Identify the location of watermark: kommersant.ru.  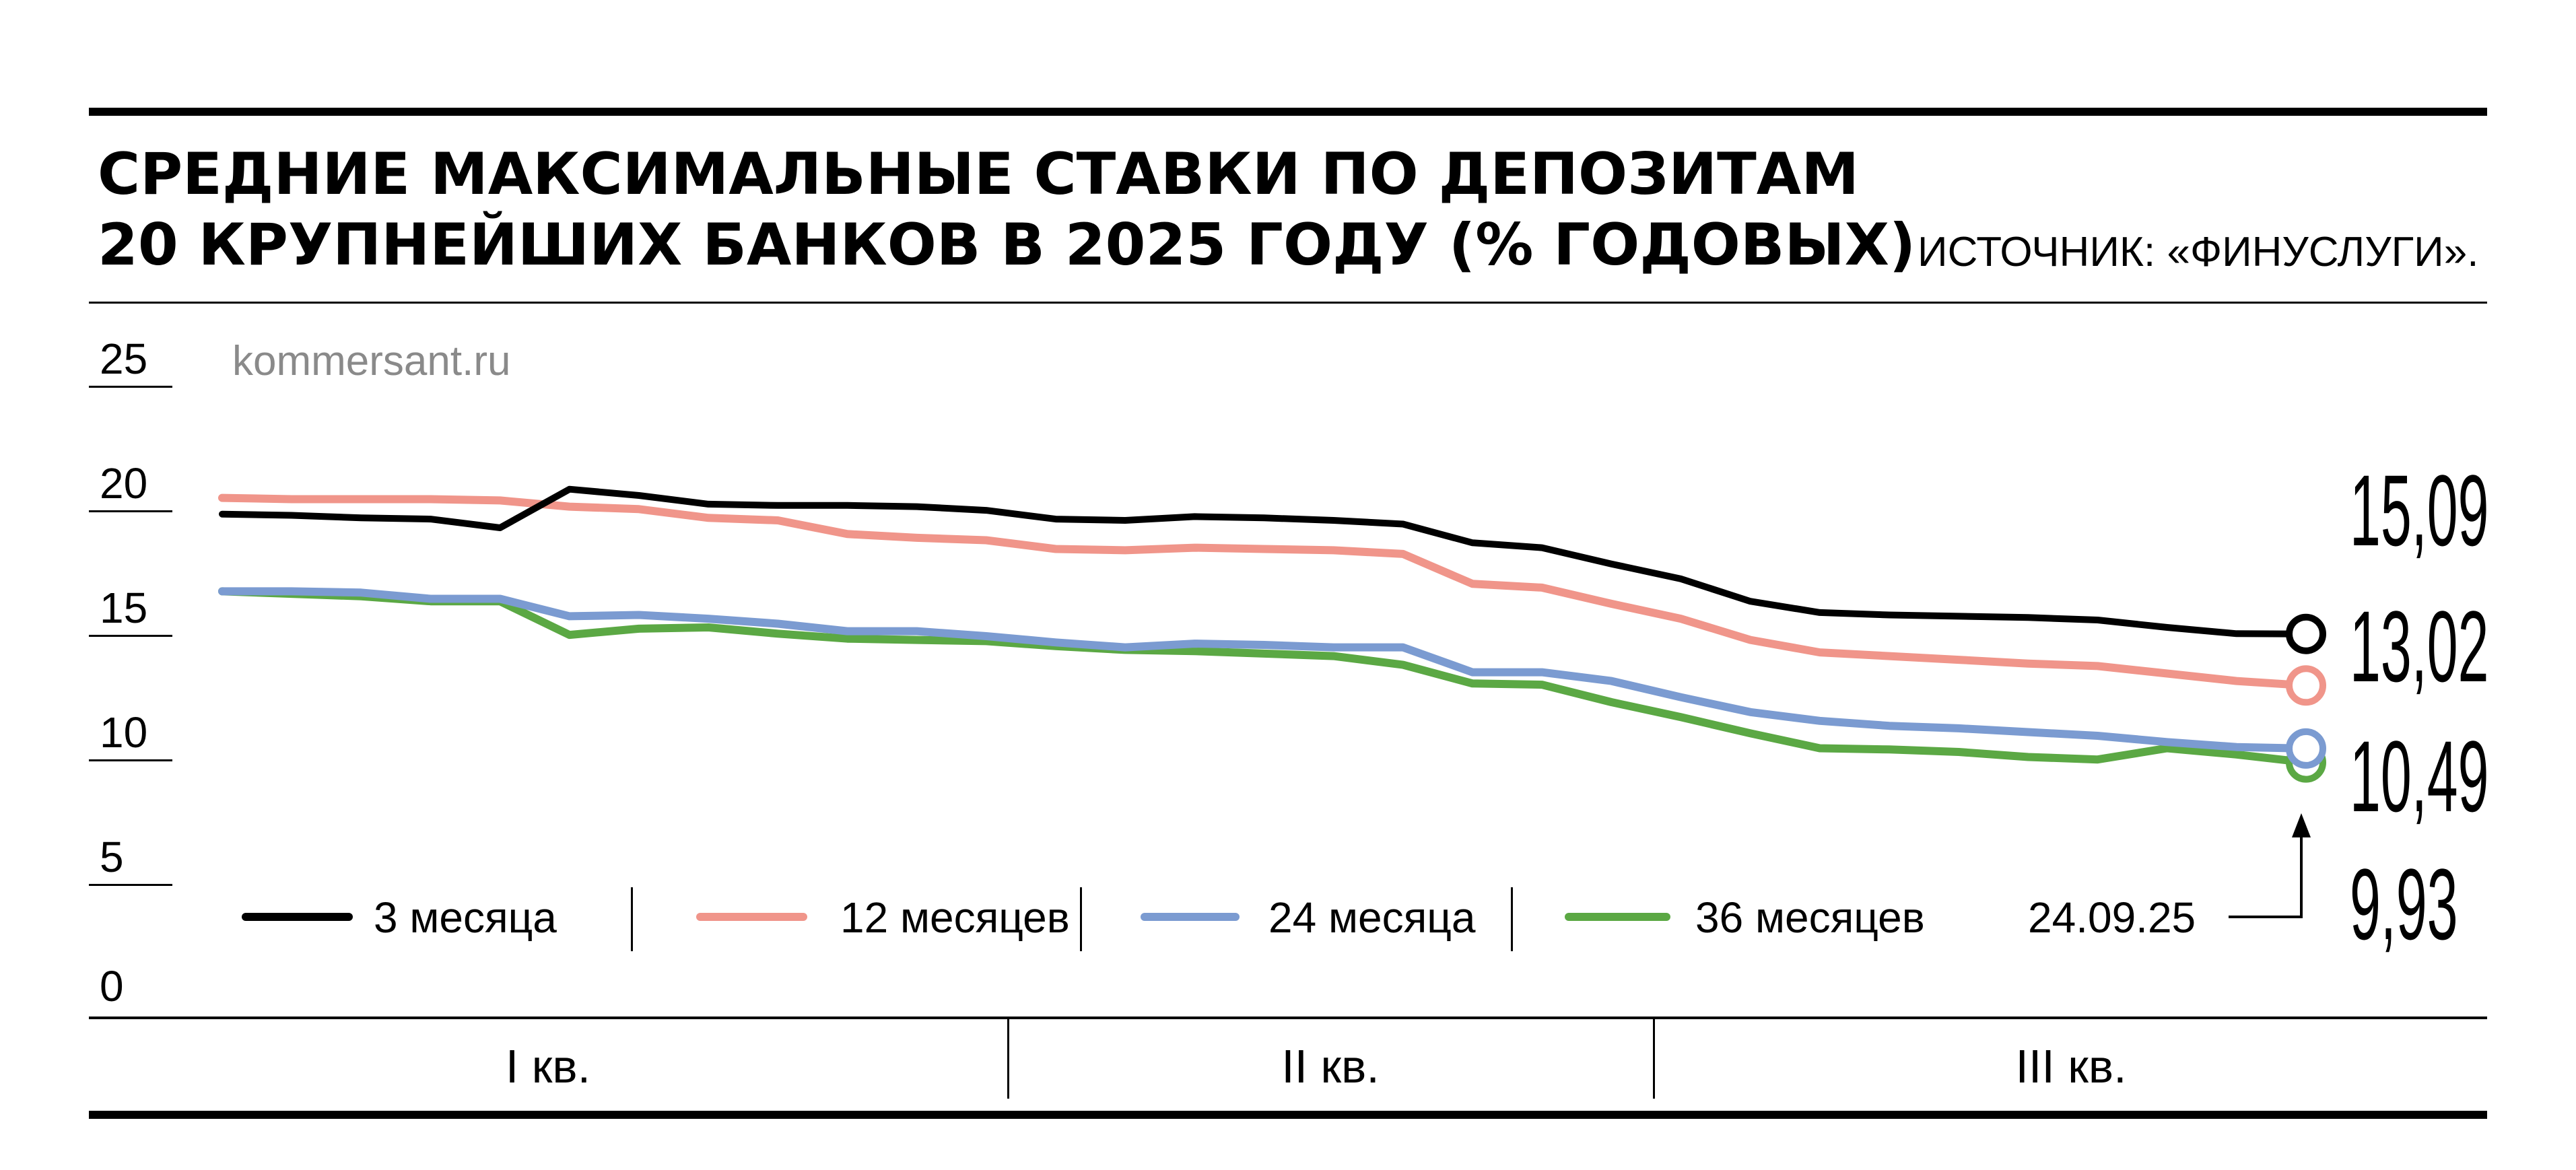
(371, 361).